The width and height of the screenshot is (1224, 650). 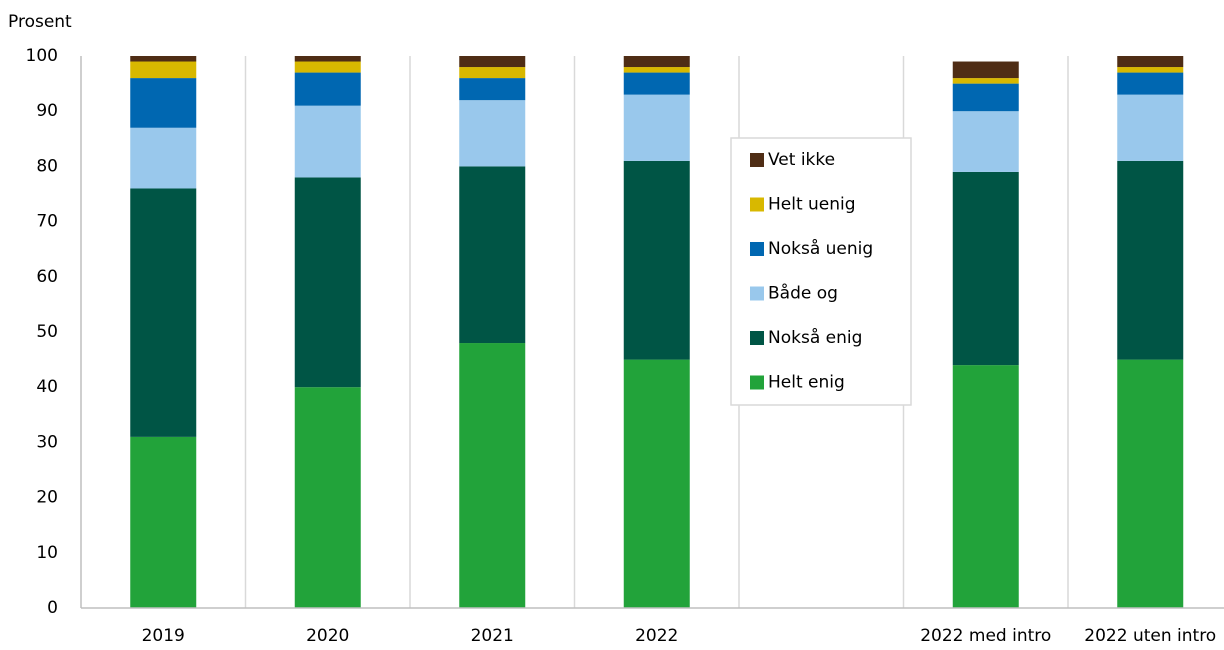 What do you see at coordinates (815, 337) in the screenshot?
I see `legend-label: Nokså enig` at bounding box center [815, 337].